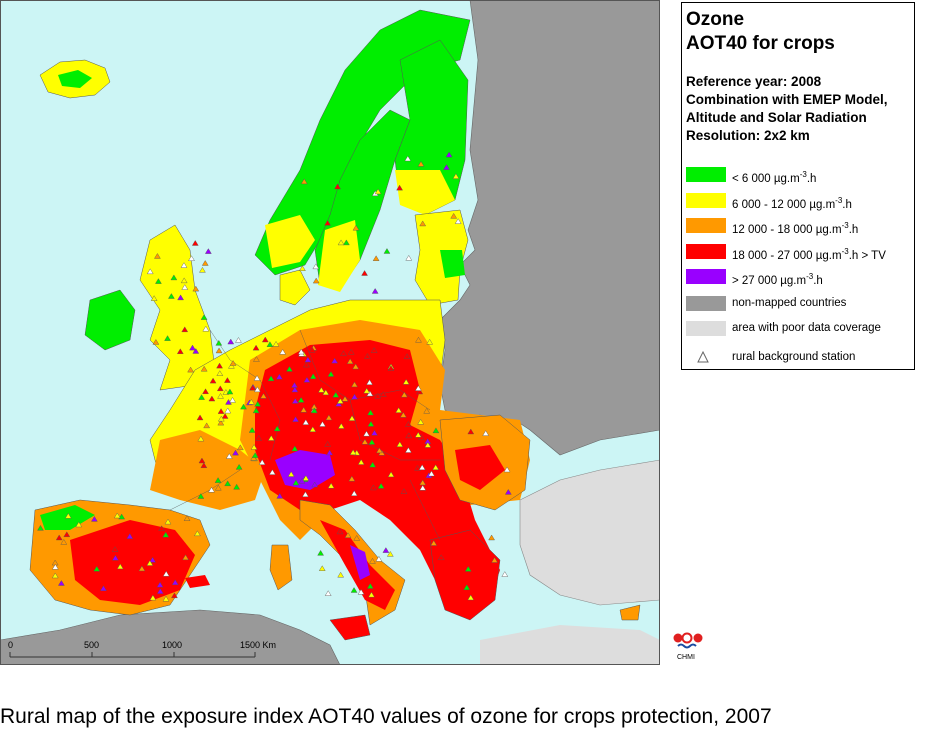  What do you see at coordinates (305, 435) in the screenshot?
I see `country-borders` at bounding box center [305, 435].